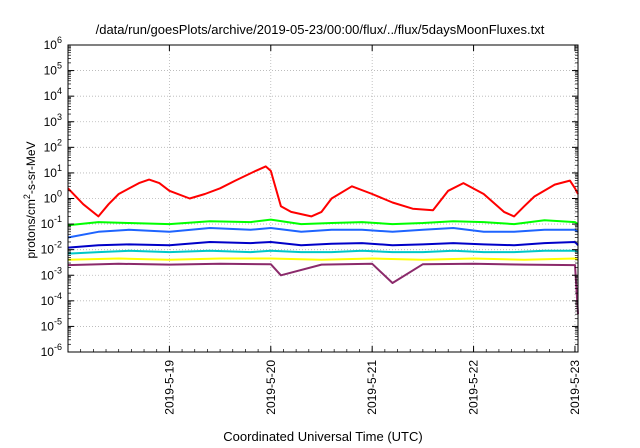  I want to click on y-tick-label-exponent: 4, so click(59, 91).